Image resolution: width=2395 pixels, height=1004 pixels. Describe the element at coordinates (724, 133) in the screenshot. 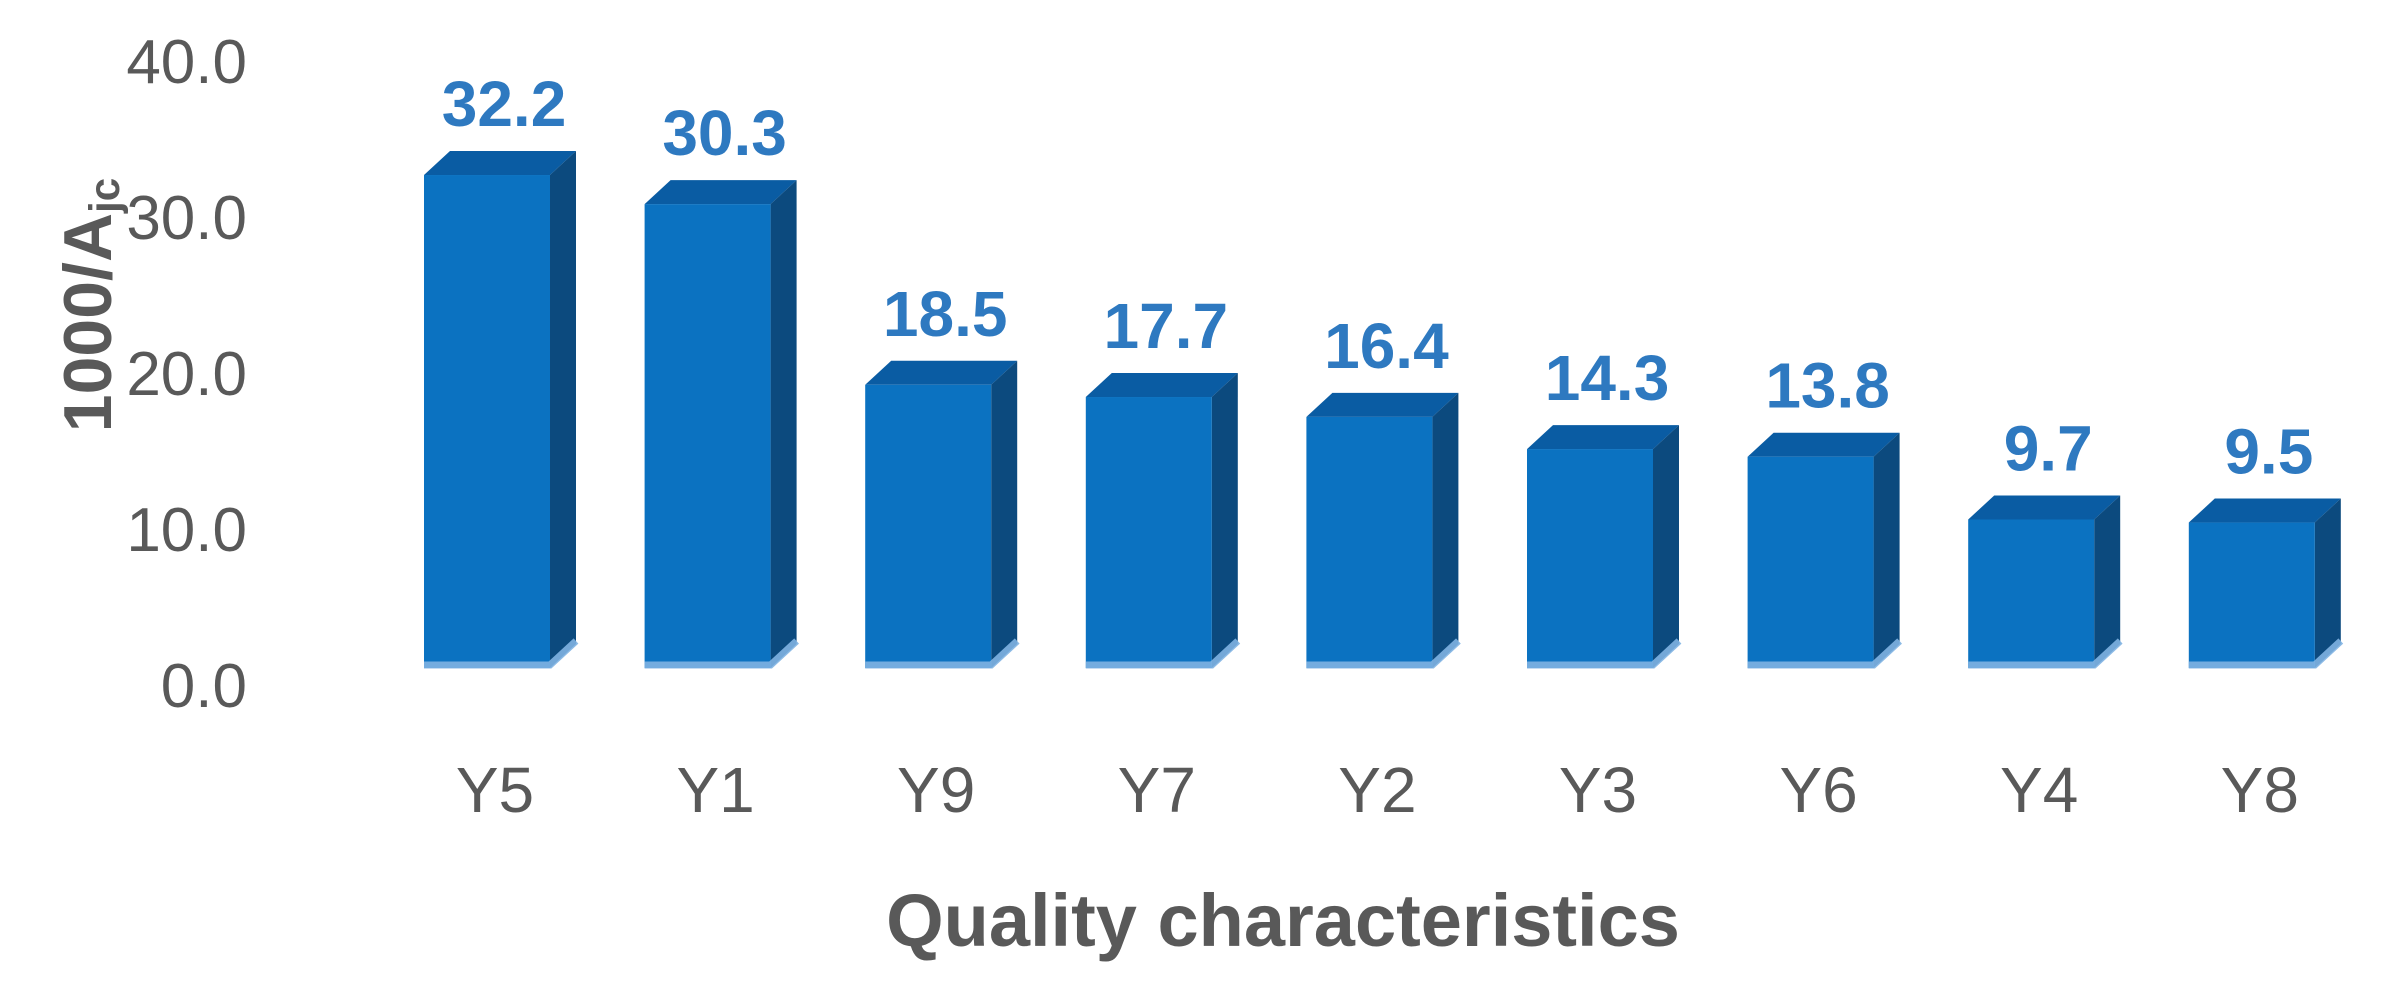

I see `bar-value-label: 30.3` at that location.